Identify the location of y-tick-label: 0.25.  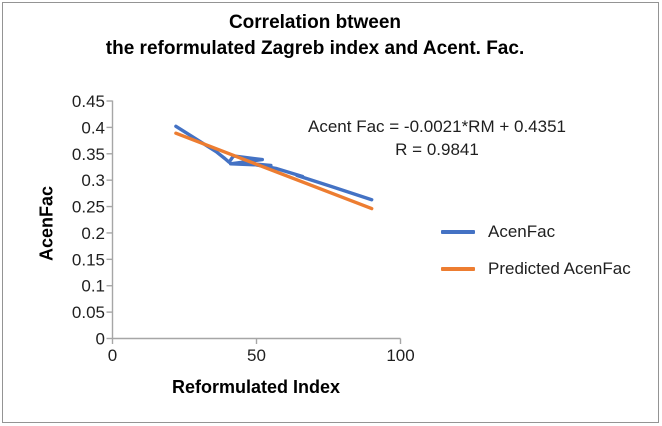
(88, 207).